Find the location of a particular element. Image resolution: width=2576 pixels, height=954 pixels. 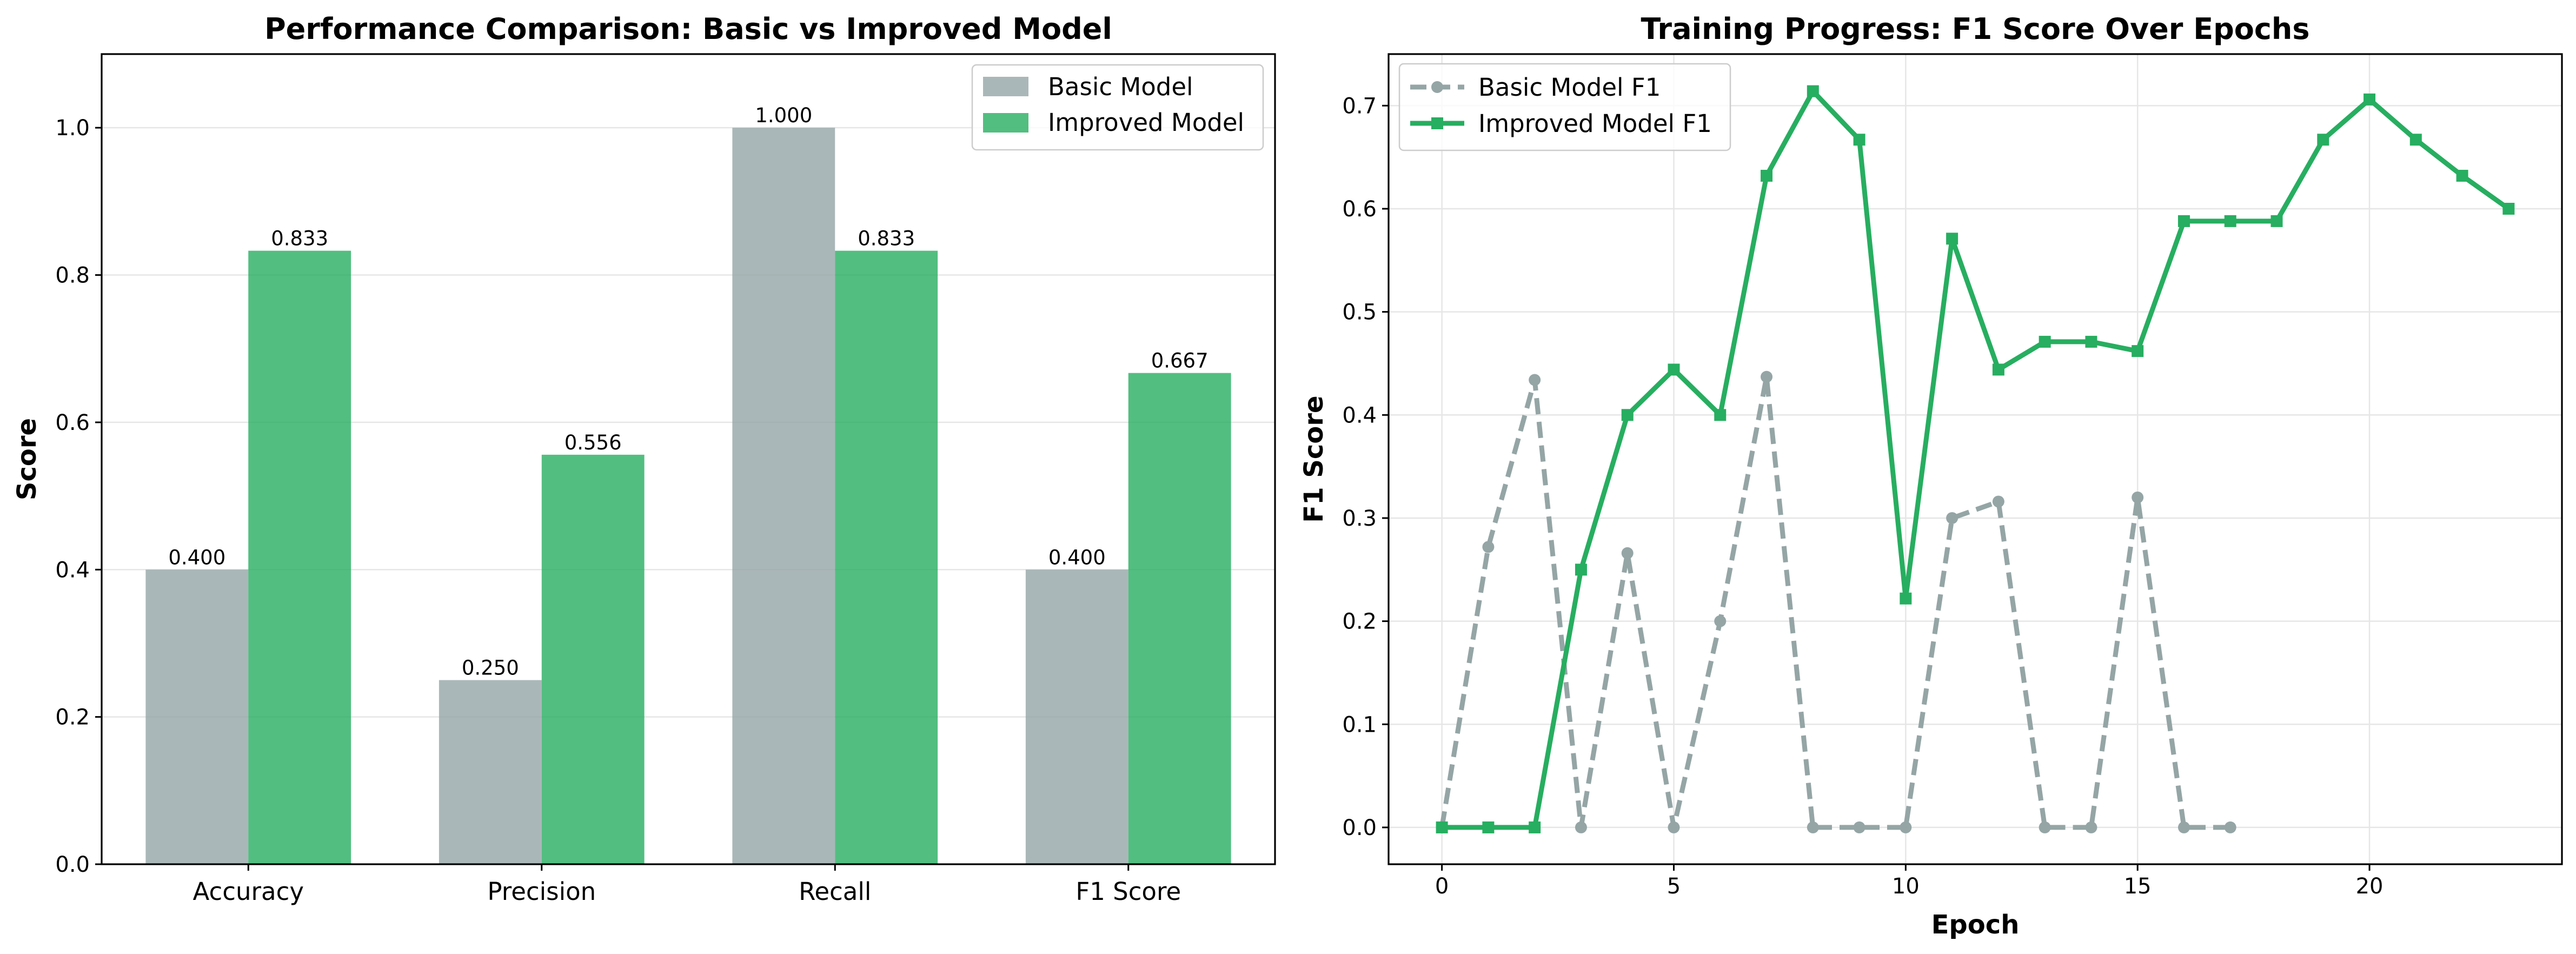

legend-label-improved-model: Improved Model is located at coordinates (1146, 123).